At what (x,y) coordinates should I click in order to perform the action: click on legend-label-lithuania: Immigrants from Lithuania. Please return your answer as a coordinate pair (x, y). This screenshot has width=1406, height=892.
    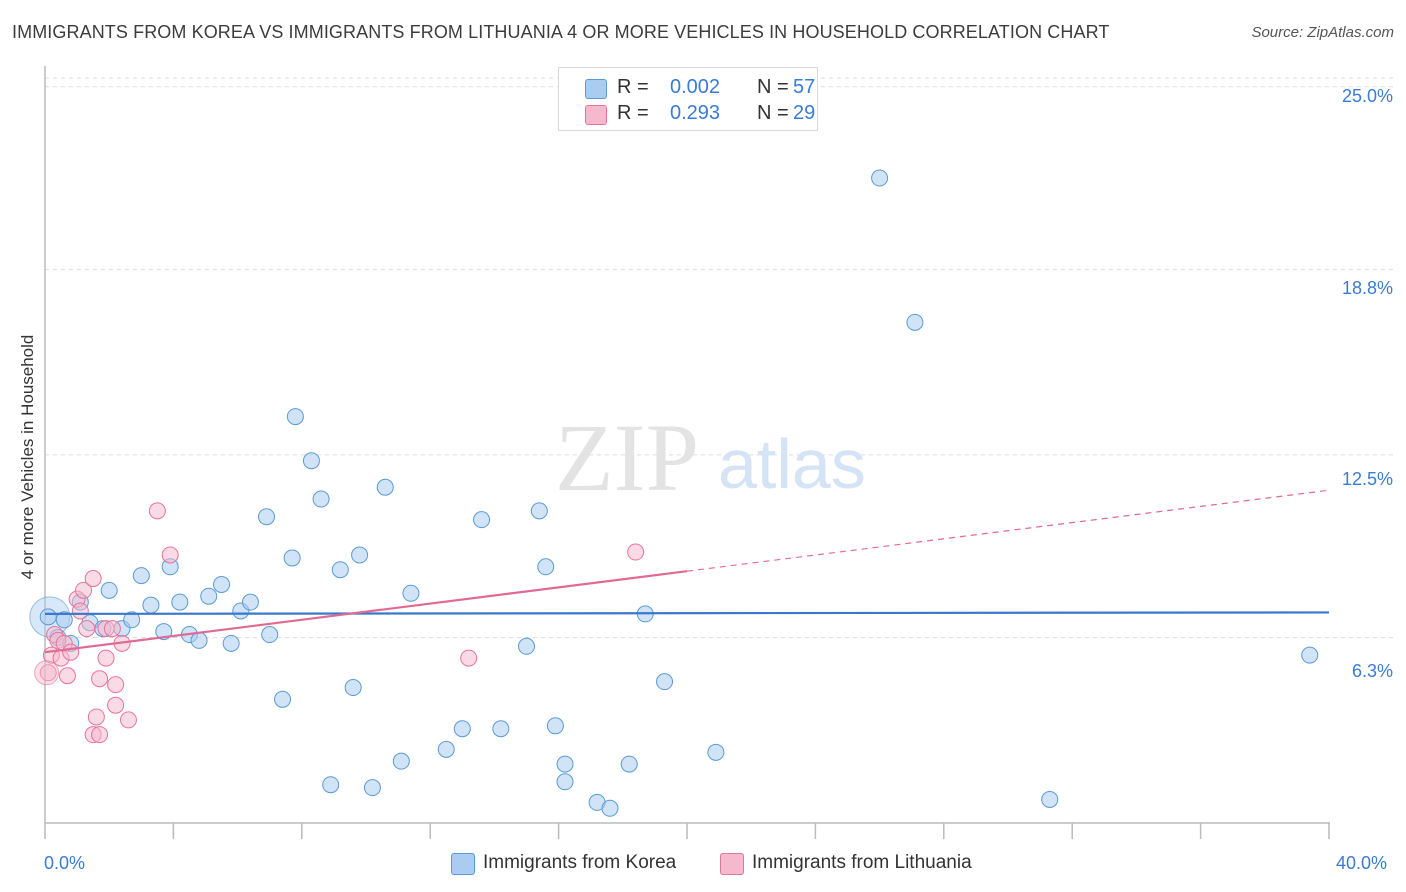
    Looking at the image, I should click on (862, 862).